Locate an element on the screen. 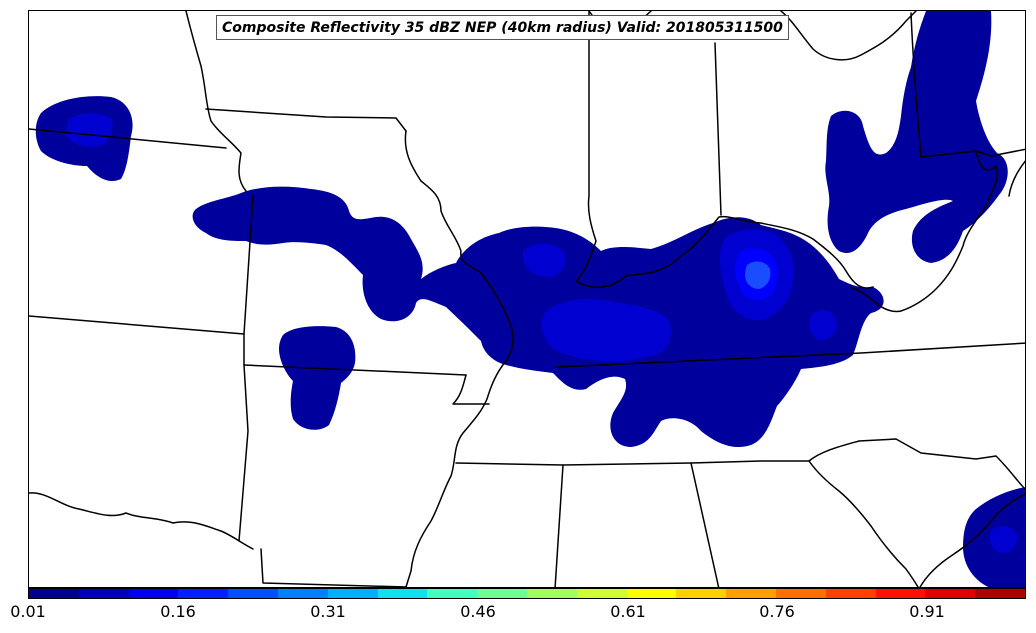 The width and height of the screenshot is (1036, 633). nep-region-kentucky-east-peak is located at coordinates (758, 275).